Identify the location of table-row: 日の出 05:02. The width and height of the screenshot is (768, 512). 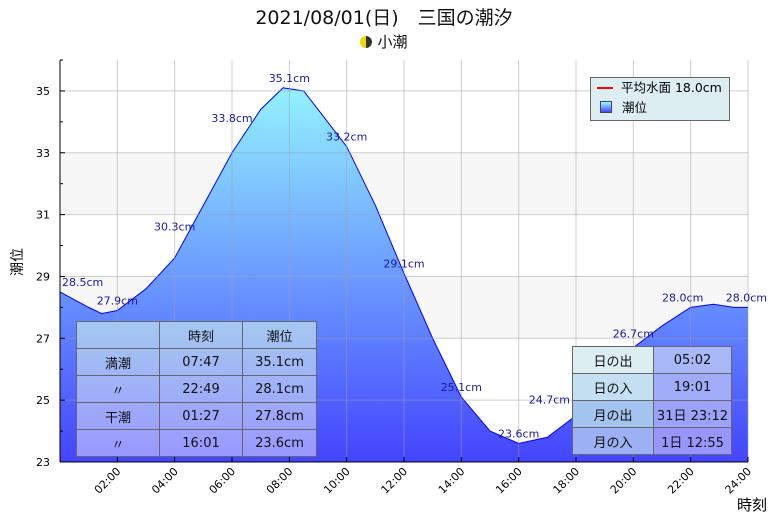
(652, 360).